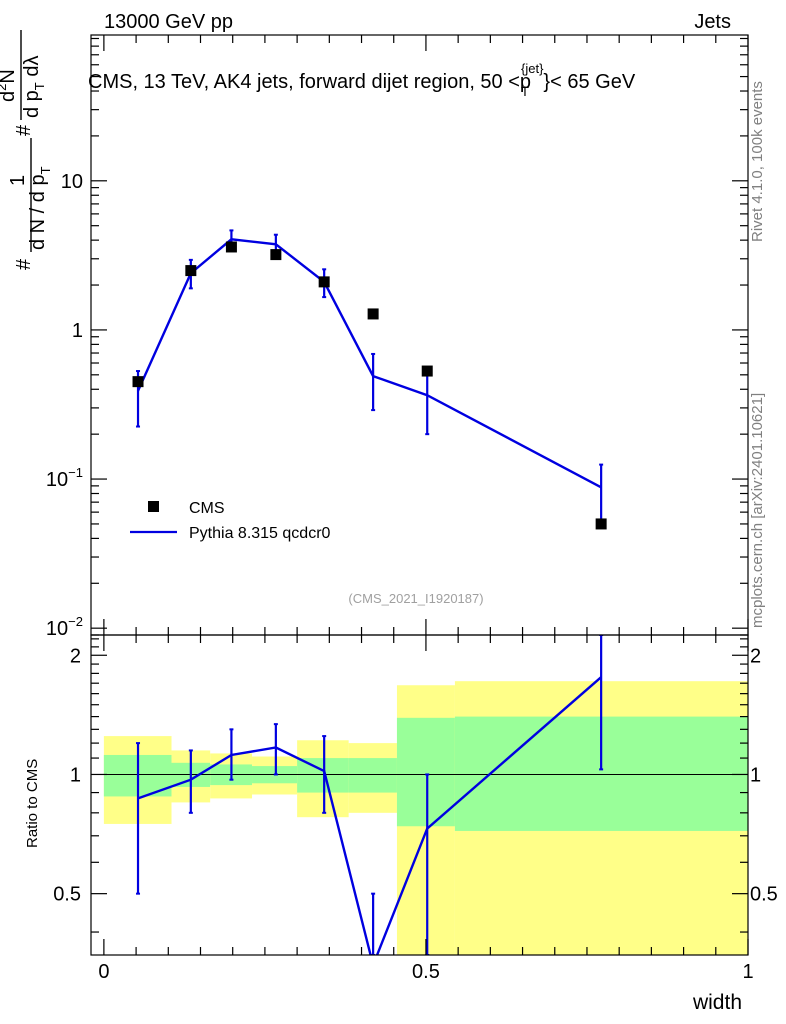  I want to click on ylabel-den2-text: d p, so click(32, 104).